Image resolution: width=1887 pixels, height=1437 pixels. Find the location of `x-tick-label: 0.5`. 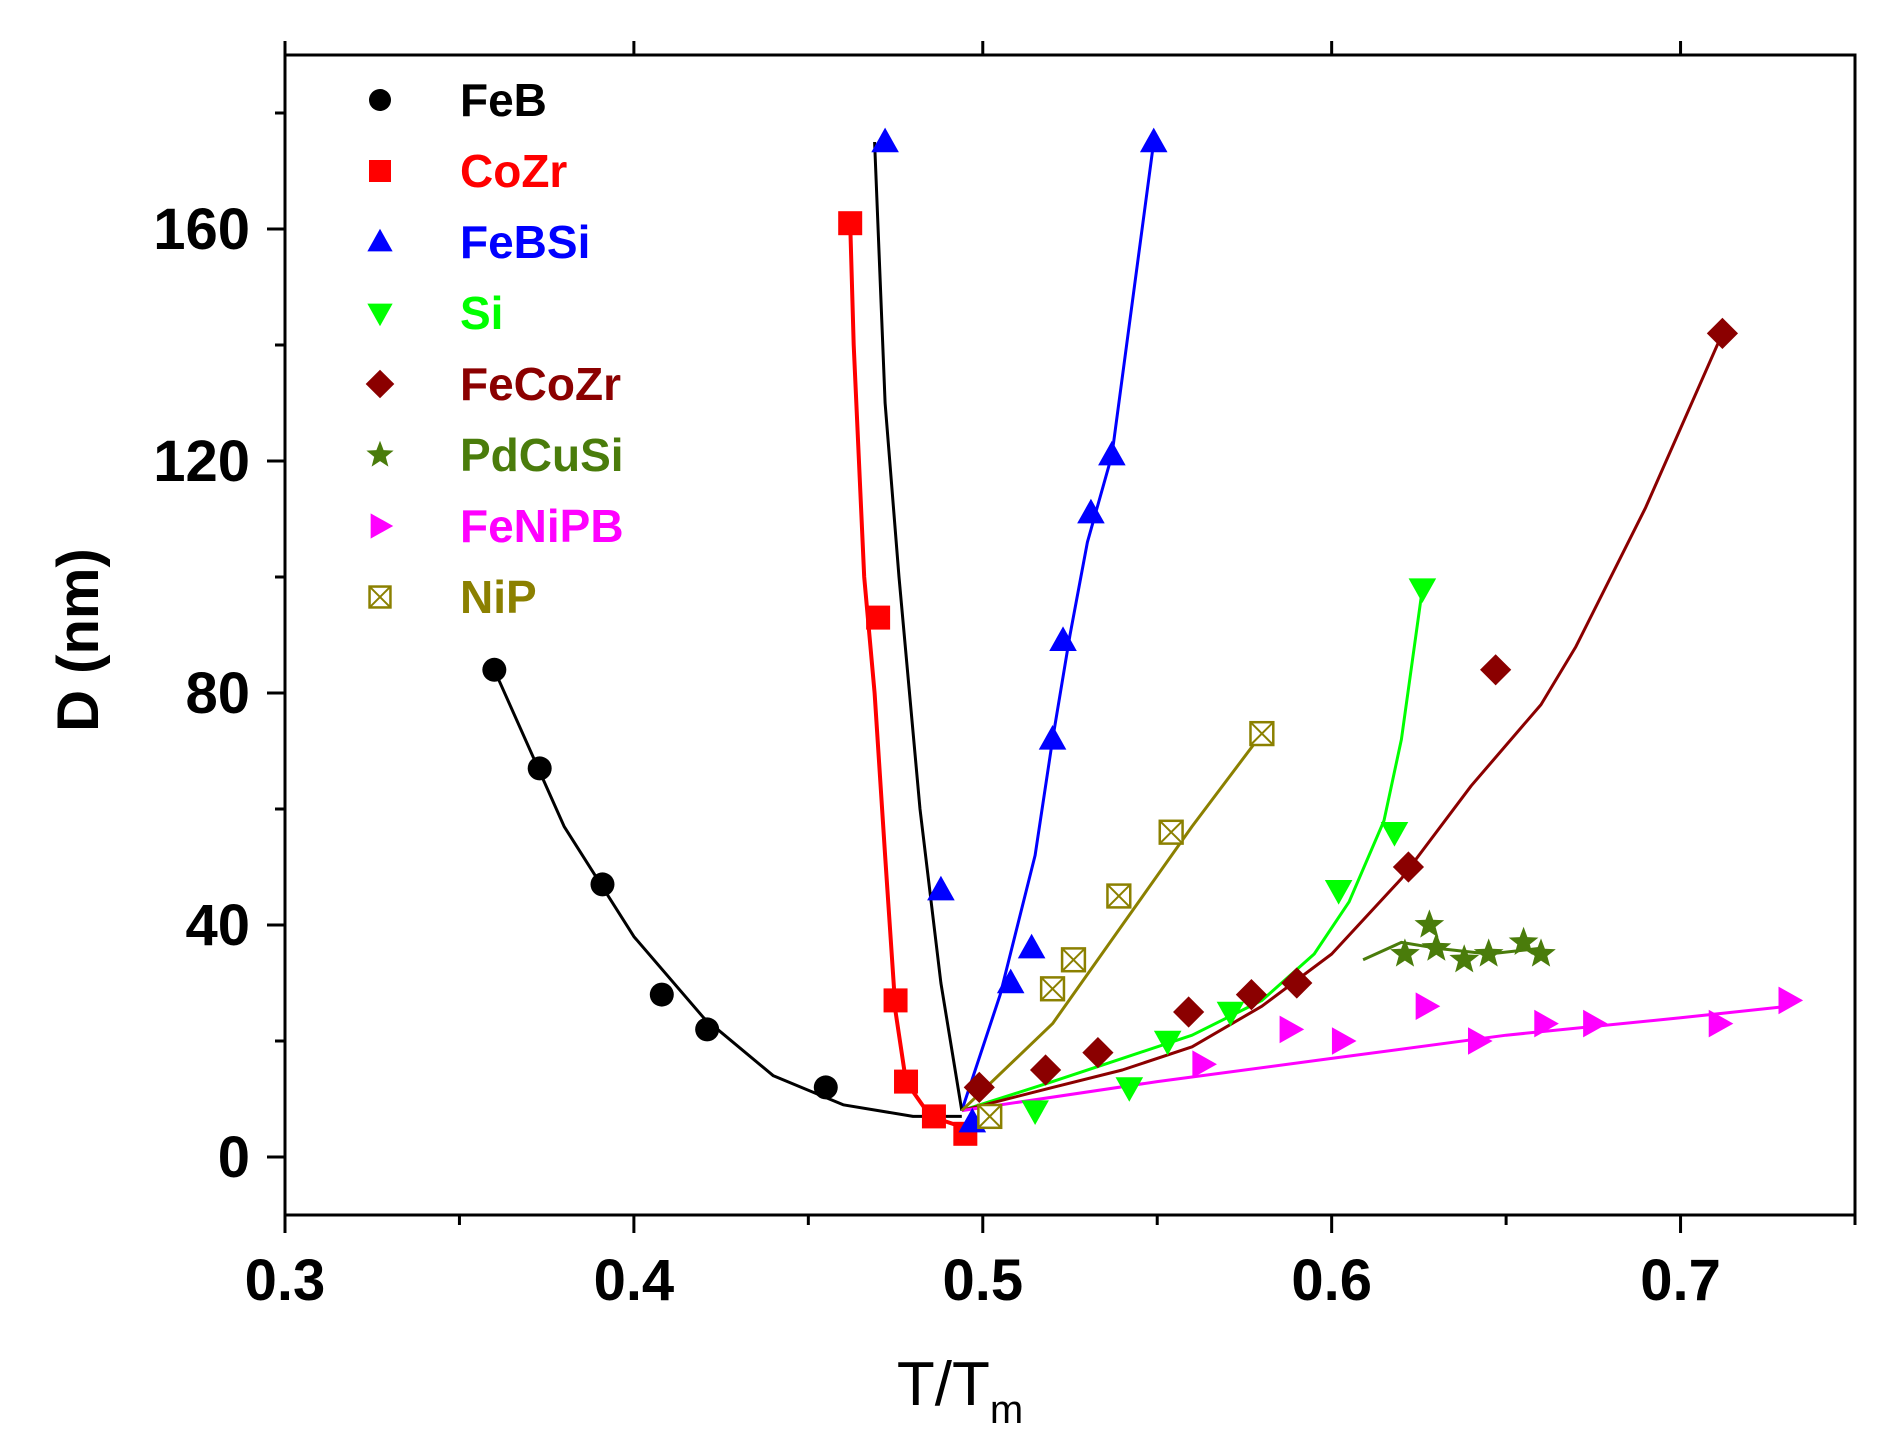

x-tick-label: 0.5 is located at coordinates (982, 1280).